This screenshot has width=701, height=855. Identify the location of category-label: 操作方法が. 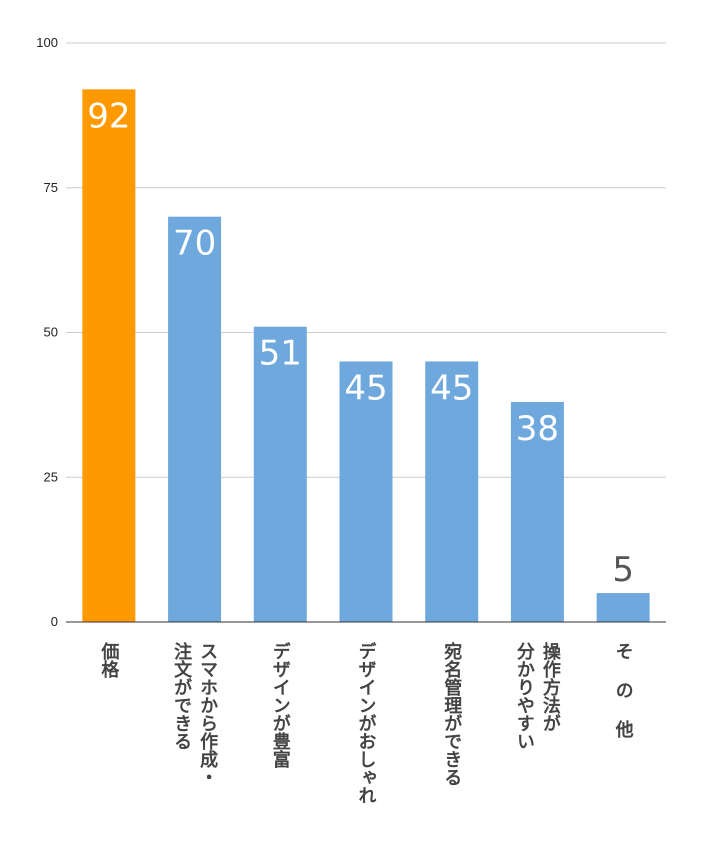
(550, 686).